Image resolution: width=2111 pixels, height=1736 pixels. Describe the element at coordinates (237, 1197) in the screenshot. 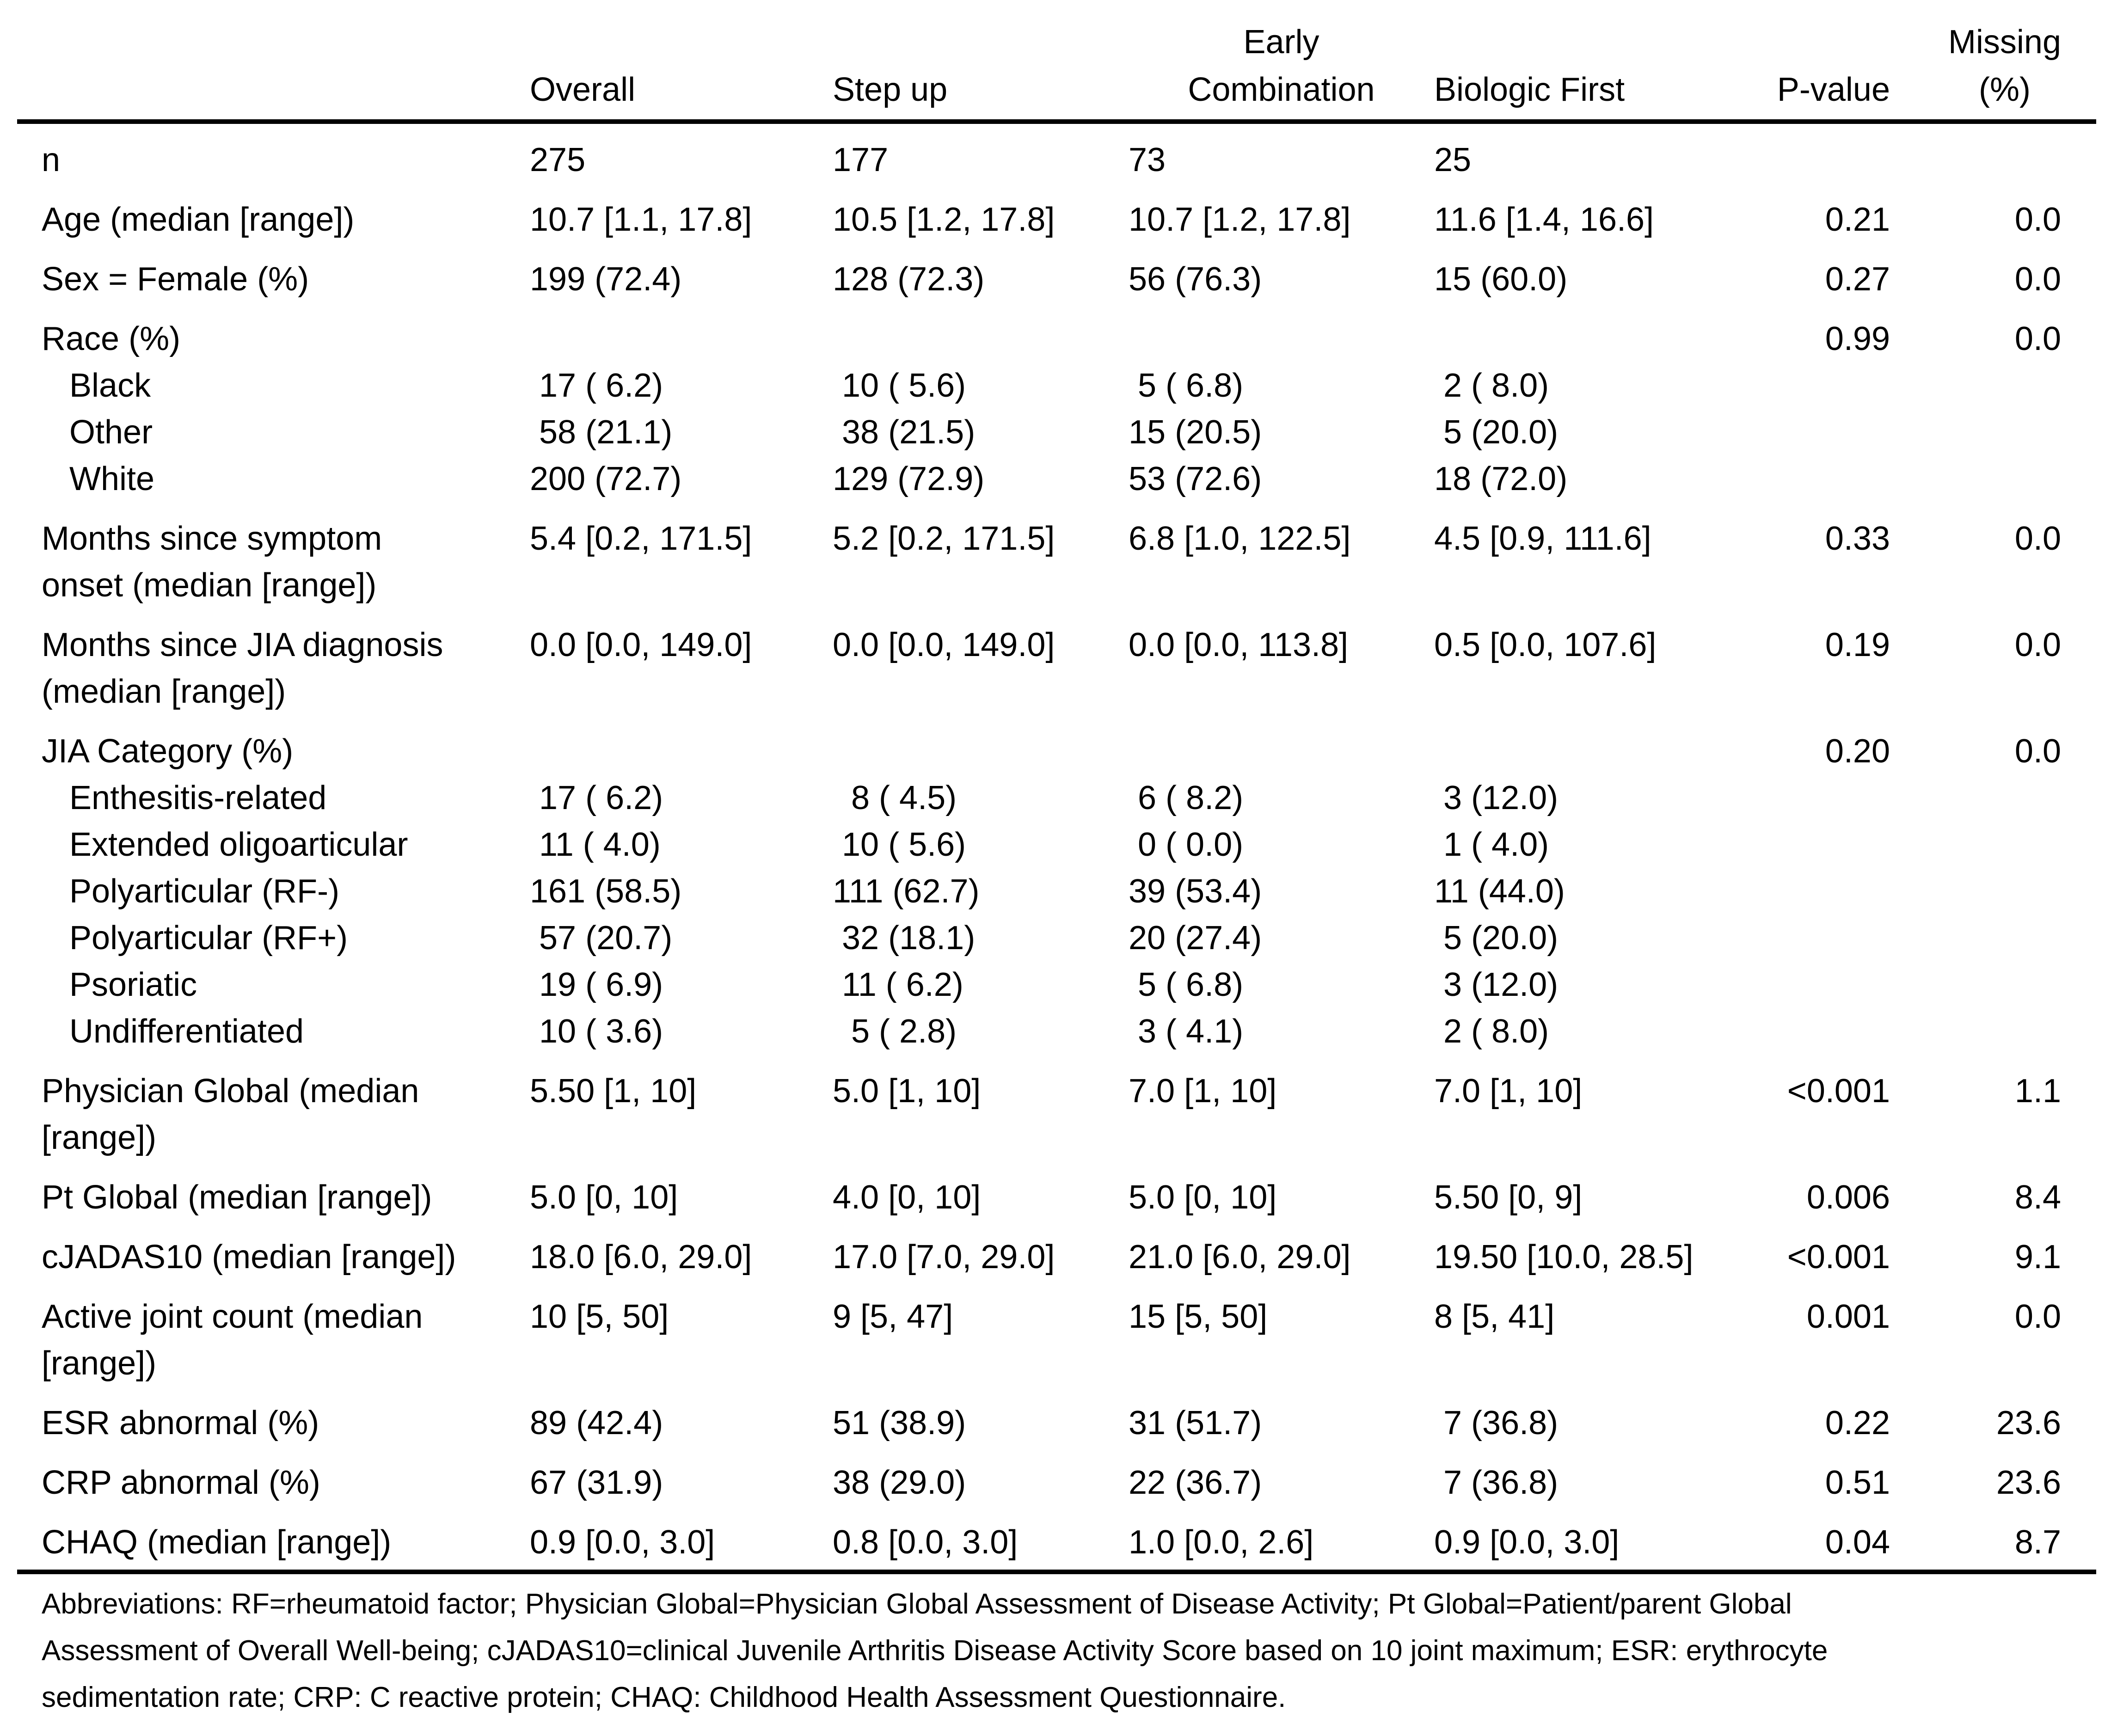

I see `row-label: Pt Global (median [range])` at that location.